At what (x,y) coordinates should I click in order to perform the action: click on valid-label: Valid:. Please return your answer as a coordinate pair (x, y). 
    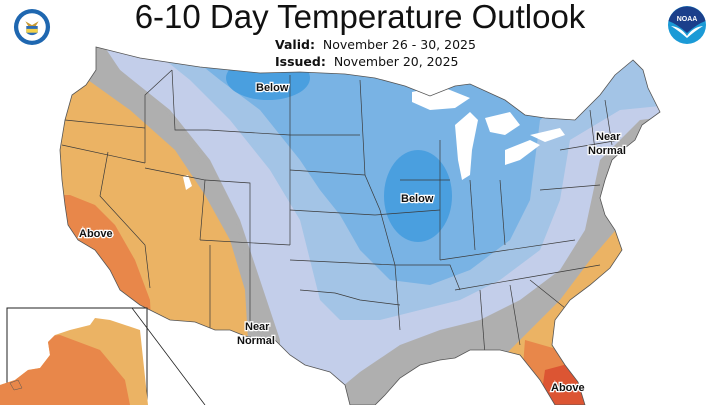
    Looking at the image, I should click on (295, 44).